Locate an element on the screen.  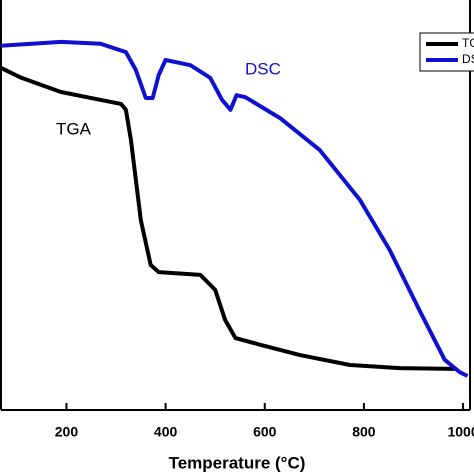
legend-label: TGA is located at coordinates (468, 43).